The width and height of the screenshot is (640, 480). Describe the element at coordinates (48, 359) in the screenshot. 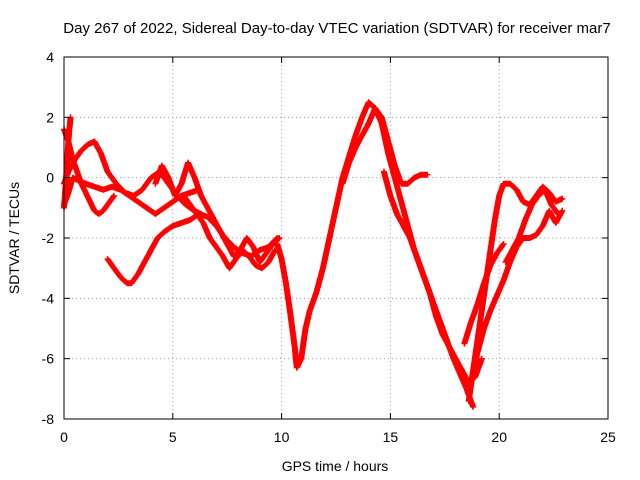

I see `y-tick-label: -6` at that location.